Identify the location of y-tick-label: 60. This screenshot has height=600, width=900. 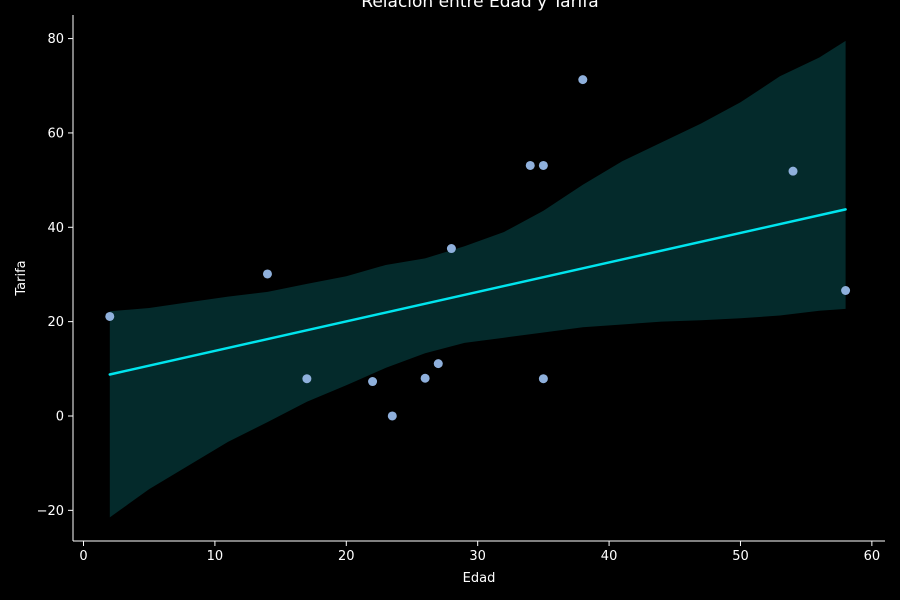
(55, 133).